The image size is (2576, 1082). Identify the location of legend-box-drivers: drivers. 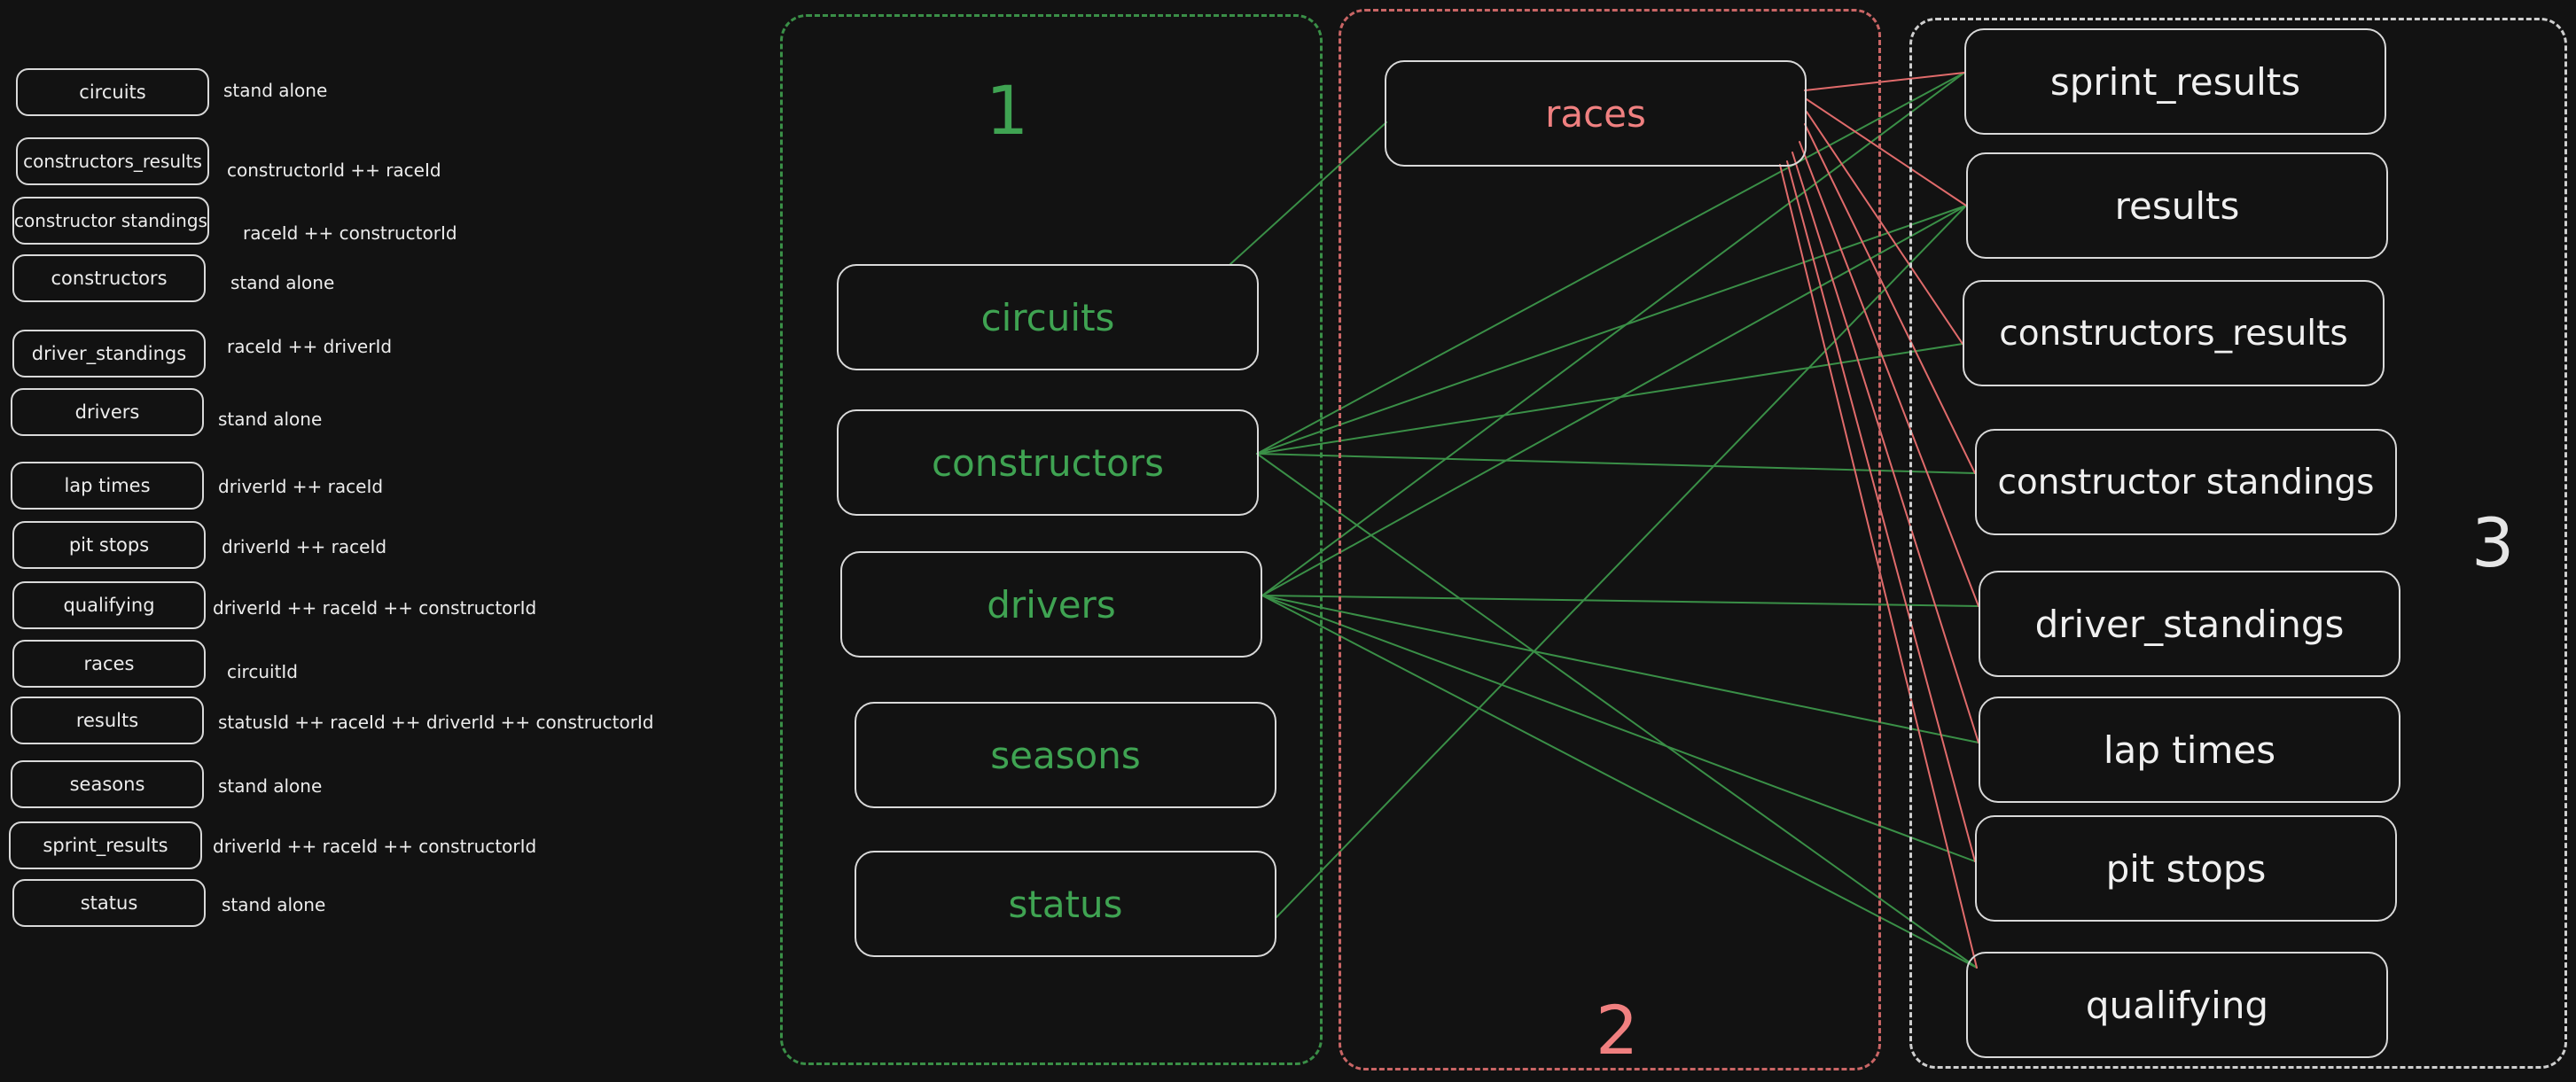
(107, 412).